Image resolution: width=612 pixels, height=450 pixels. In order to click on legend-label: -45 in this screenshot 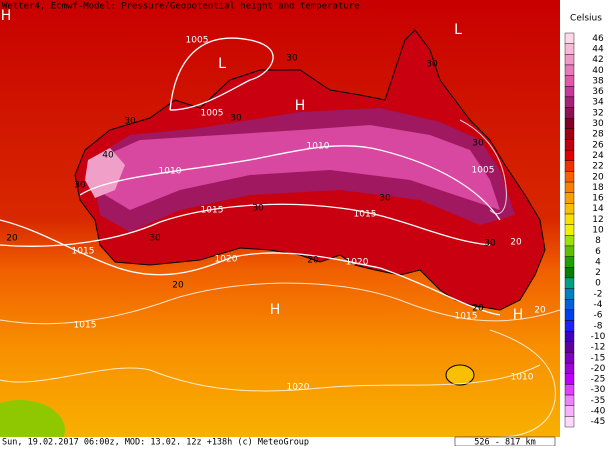, I will do `click(598, 422)`.